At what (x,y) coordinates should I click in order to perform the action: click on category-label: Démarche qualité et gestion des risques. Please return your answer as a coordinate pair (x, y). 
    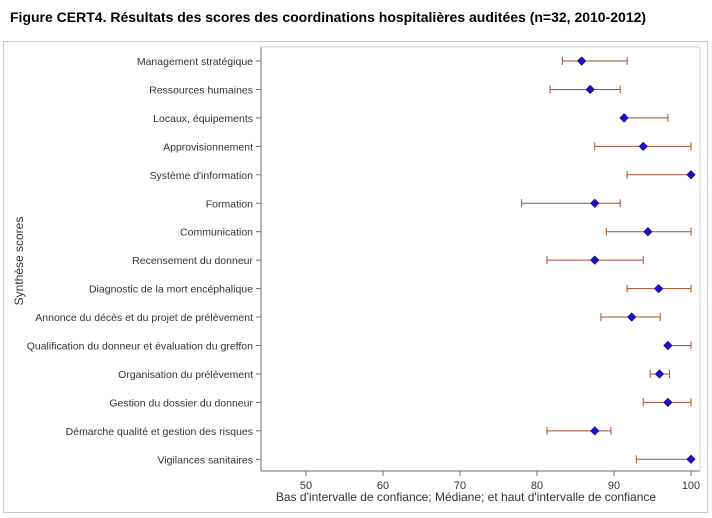
    Looking at the image, I should click on (159, 432).